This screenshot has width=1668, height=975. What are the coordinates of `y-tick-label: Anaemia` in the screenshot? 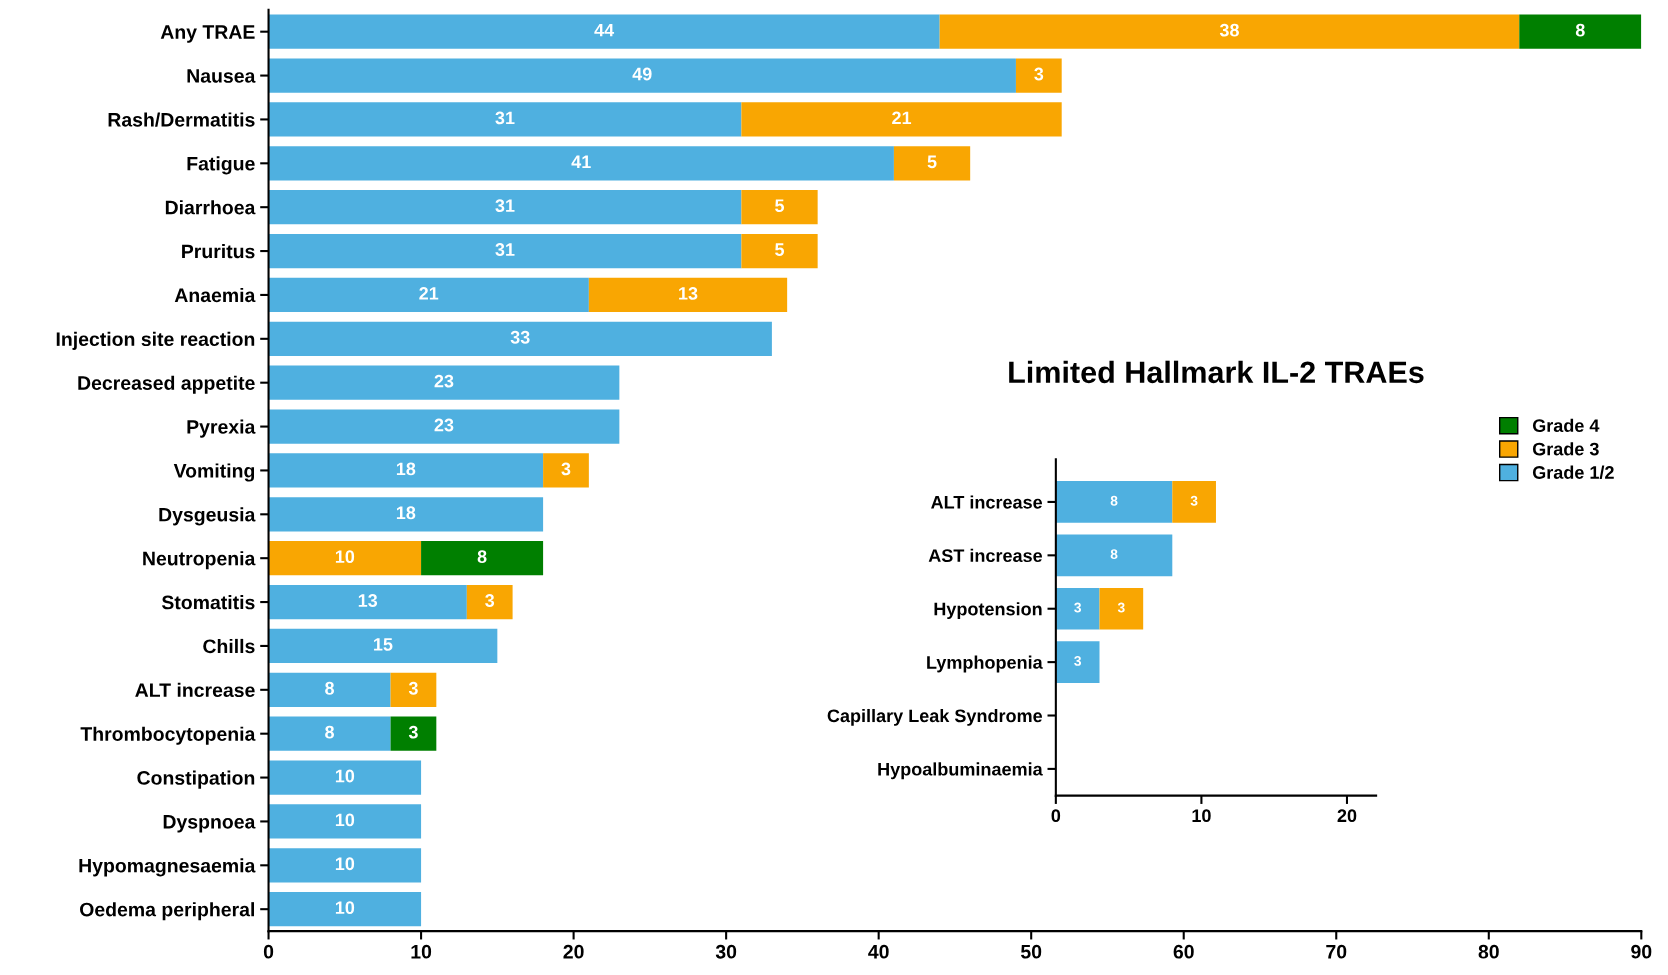 It's located at (215, 295).